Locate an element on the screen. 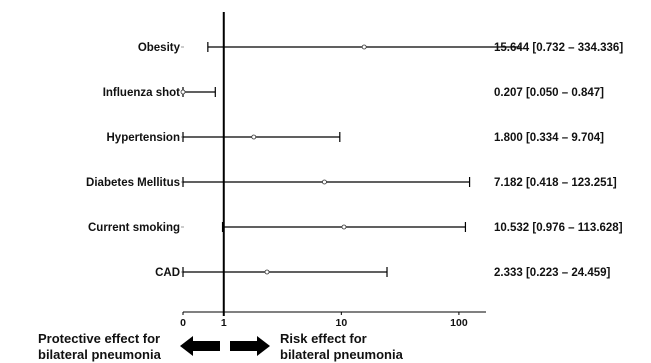 The width and height of the screenshot is (651, 363). x-tick-label-0: 0 is located at coordinates (183, 323).